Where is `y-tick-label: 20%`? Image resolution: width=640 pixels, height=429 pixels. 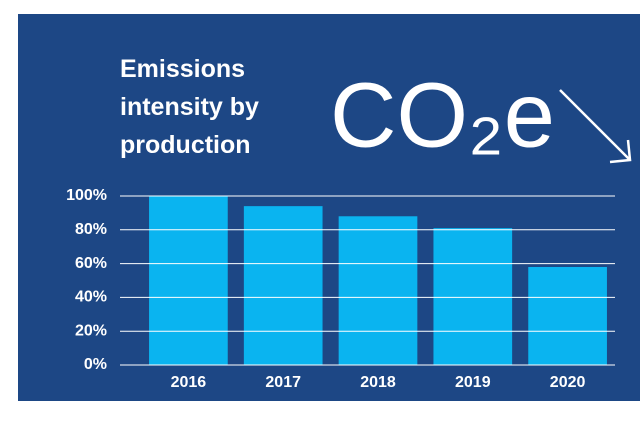
y-tick-label: 20% is located at coordinates (91, 330).